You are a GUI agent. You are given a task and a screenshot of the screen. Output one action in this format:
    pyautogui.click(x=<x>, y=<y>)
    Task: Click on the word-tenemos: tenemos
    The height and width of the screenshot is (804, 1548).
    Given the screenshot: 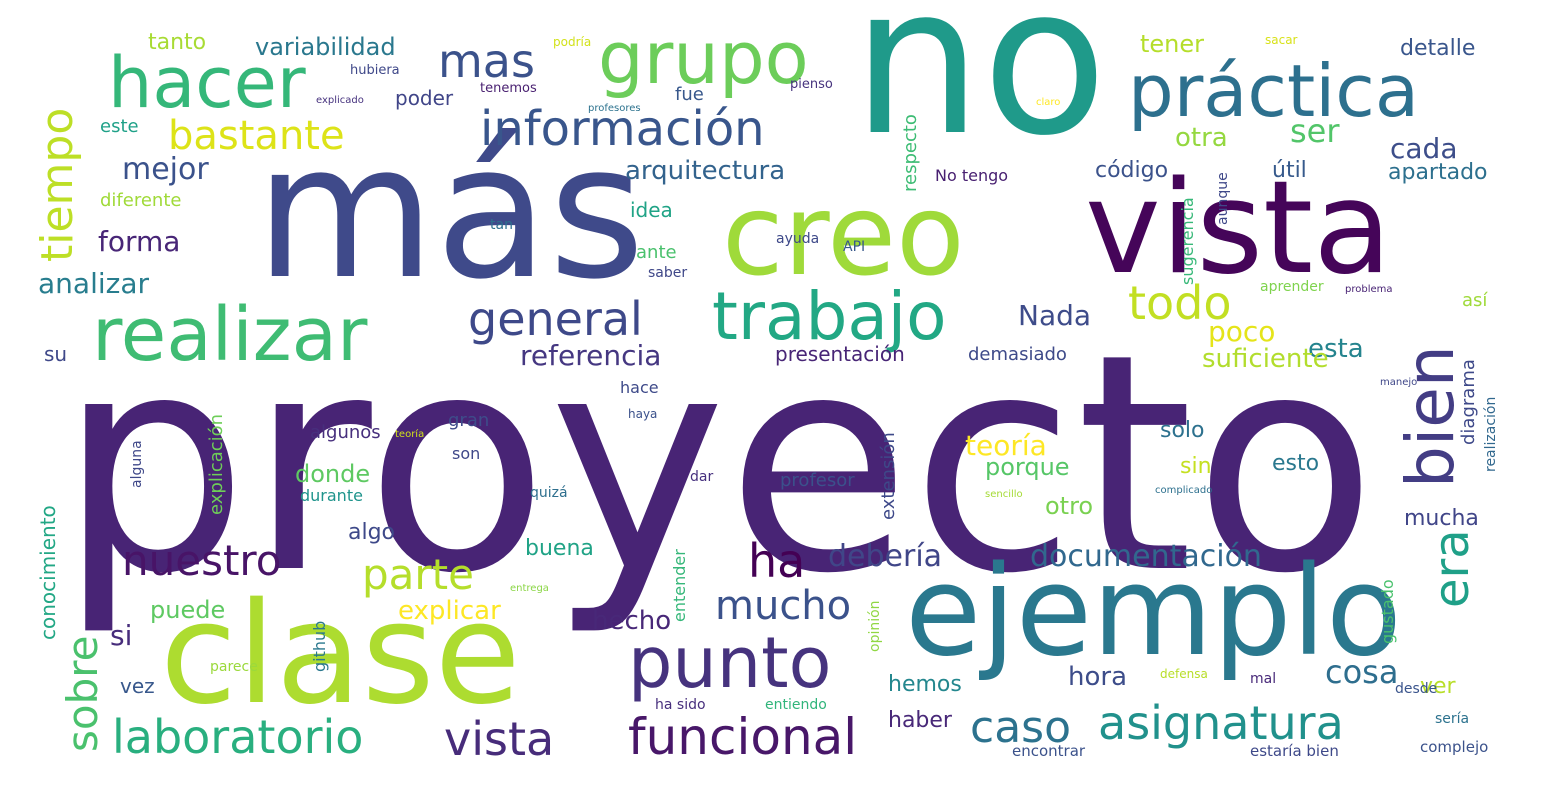 What is the action you would take?
    pyautogui.click(x=508, y=88)
    